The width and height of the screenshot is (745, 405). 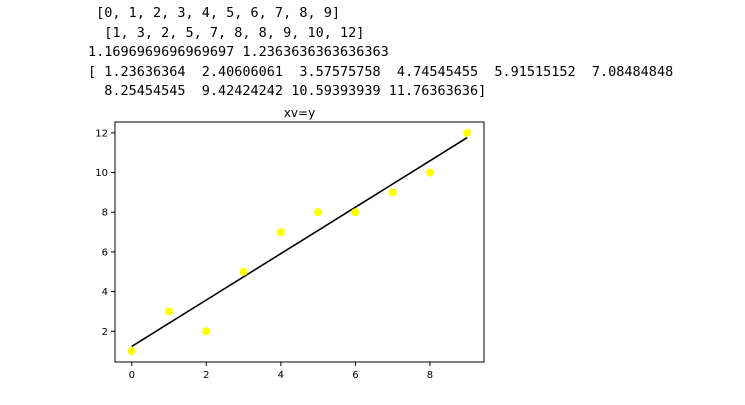 What do you see at coordinates (132, 375) in the screenshot?
I see `x-tick-label: 0` at bounding box center [132, 375].